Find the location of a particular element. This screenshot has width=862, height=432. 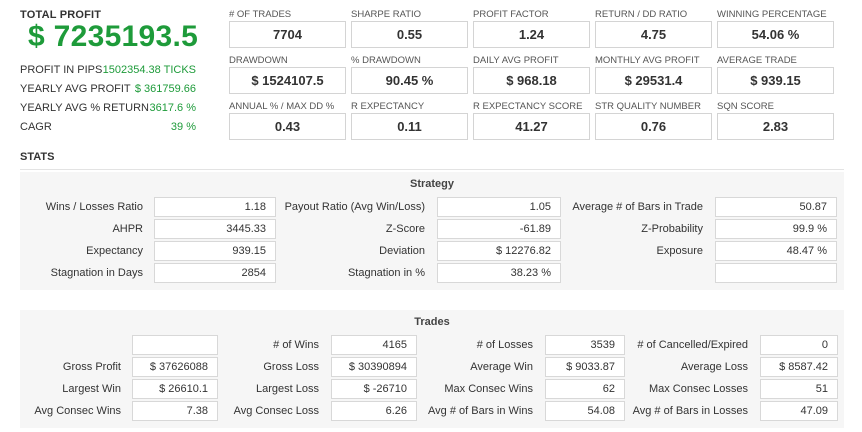

trades-stat-value: 54.08 is located at coordinates (585, 411).